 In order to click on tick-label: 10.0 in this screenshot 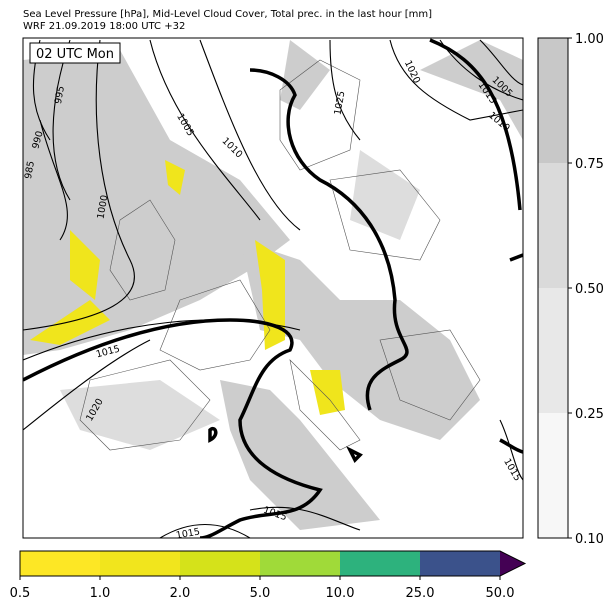, I will do `click(340, 593)`.